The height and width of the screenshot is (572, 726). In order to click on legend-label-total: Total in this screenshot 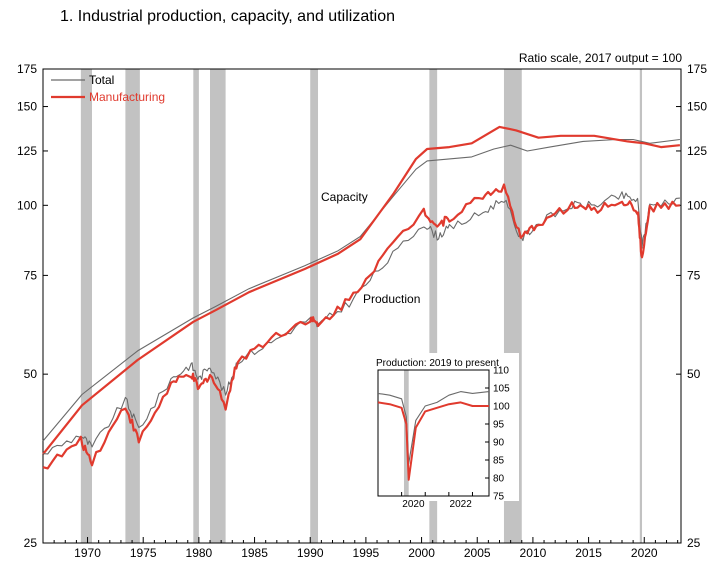, I will do `click(101, 80)`.